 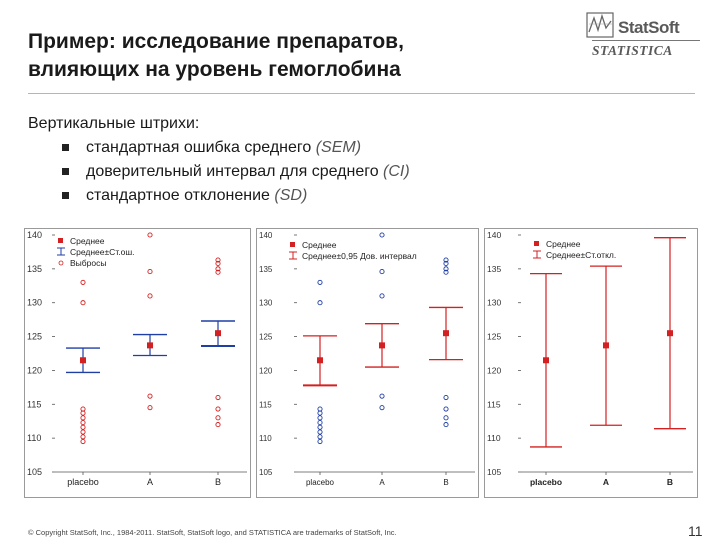 I want to click on list-item: стандартная ошибка среднего (SEM), so click(x=236, y=148).